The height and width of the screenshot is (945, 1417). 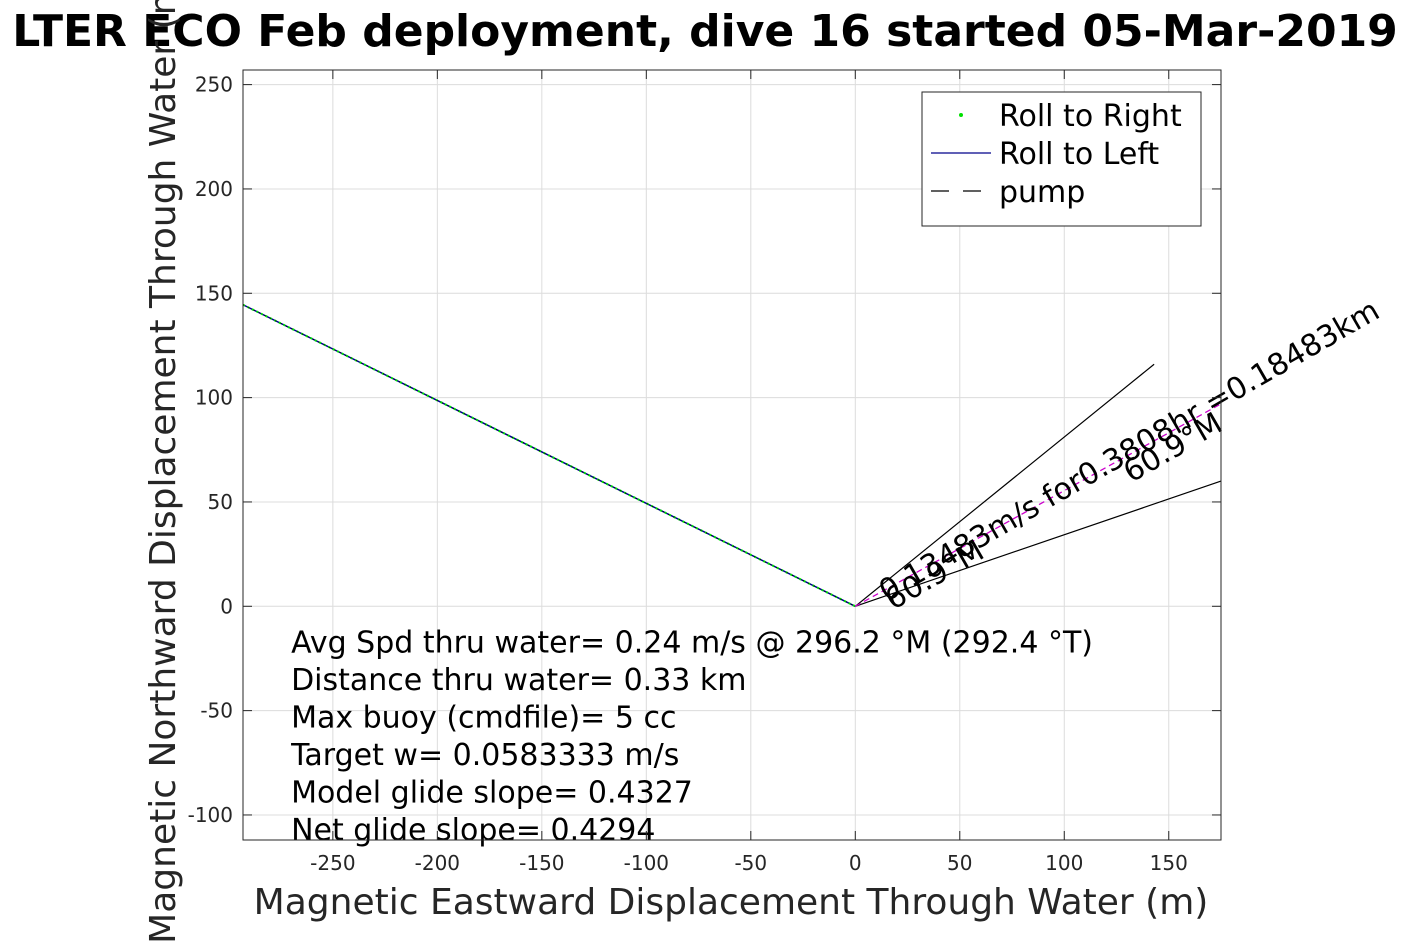 I want to click on x-tick-label: 150, so click(x=1169, y=863).